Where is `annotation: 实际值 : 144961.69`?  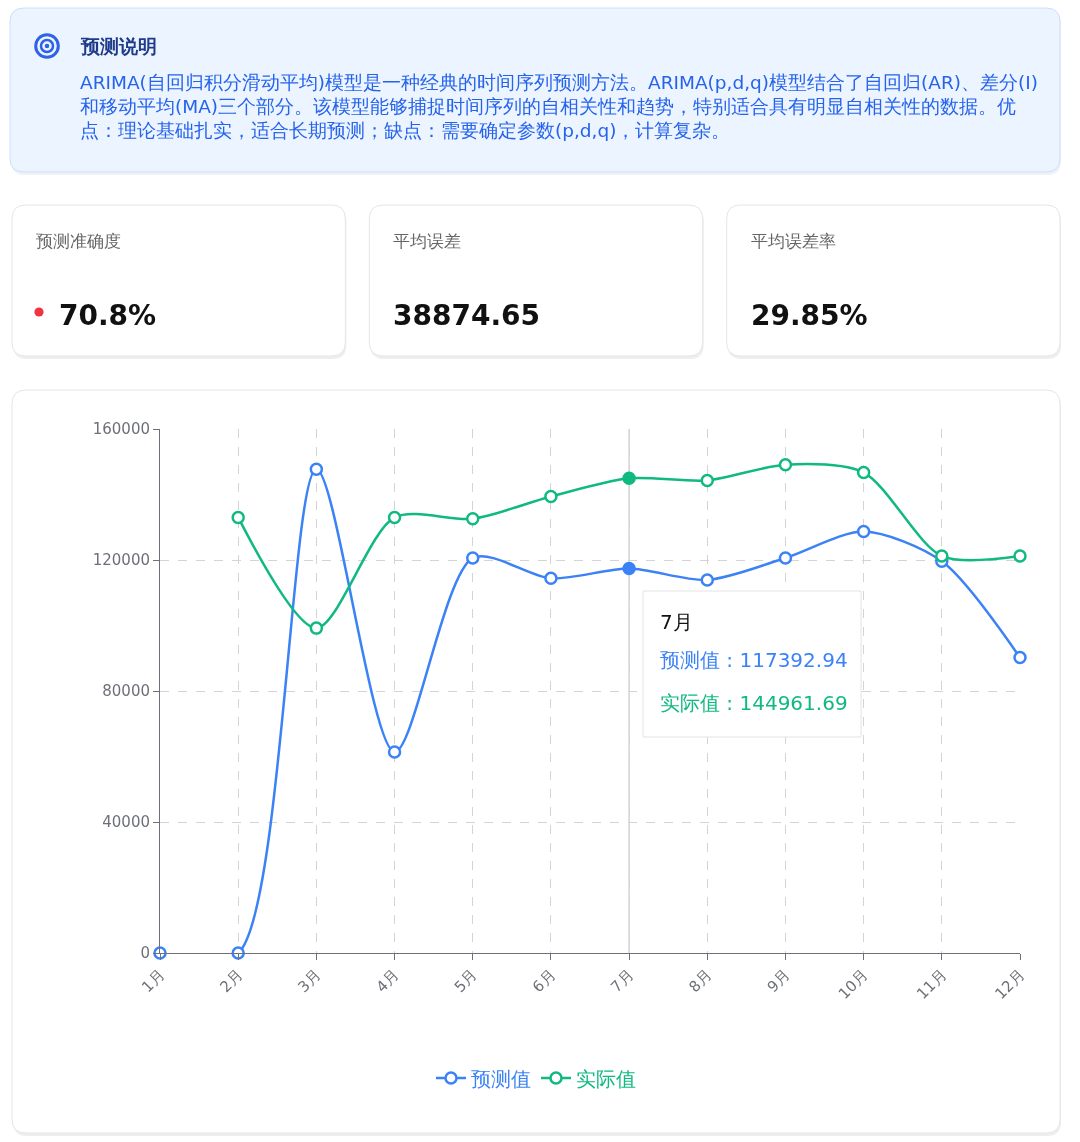 annotation: 实际值 : 144961.69 is located at coordinates (754, 703).